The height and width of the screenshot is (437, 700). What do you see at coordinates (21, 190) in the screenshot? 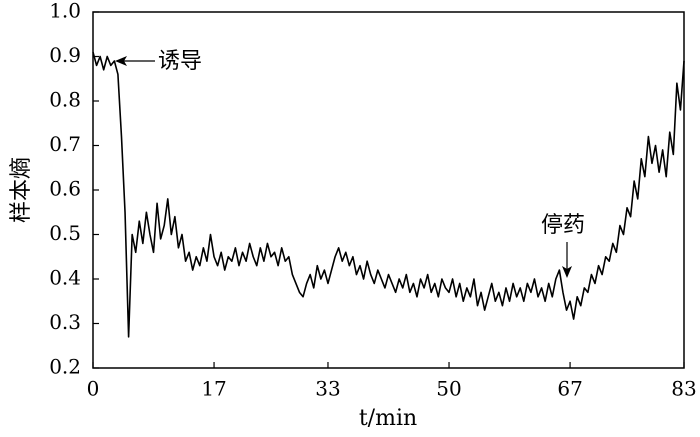
I see `y-axis-label: 样本熵` at bounding box center [21, 190].